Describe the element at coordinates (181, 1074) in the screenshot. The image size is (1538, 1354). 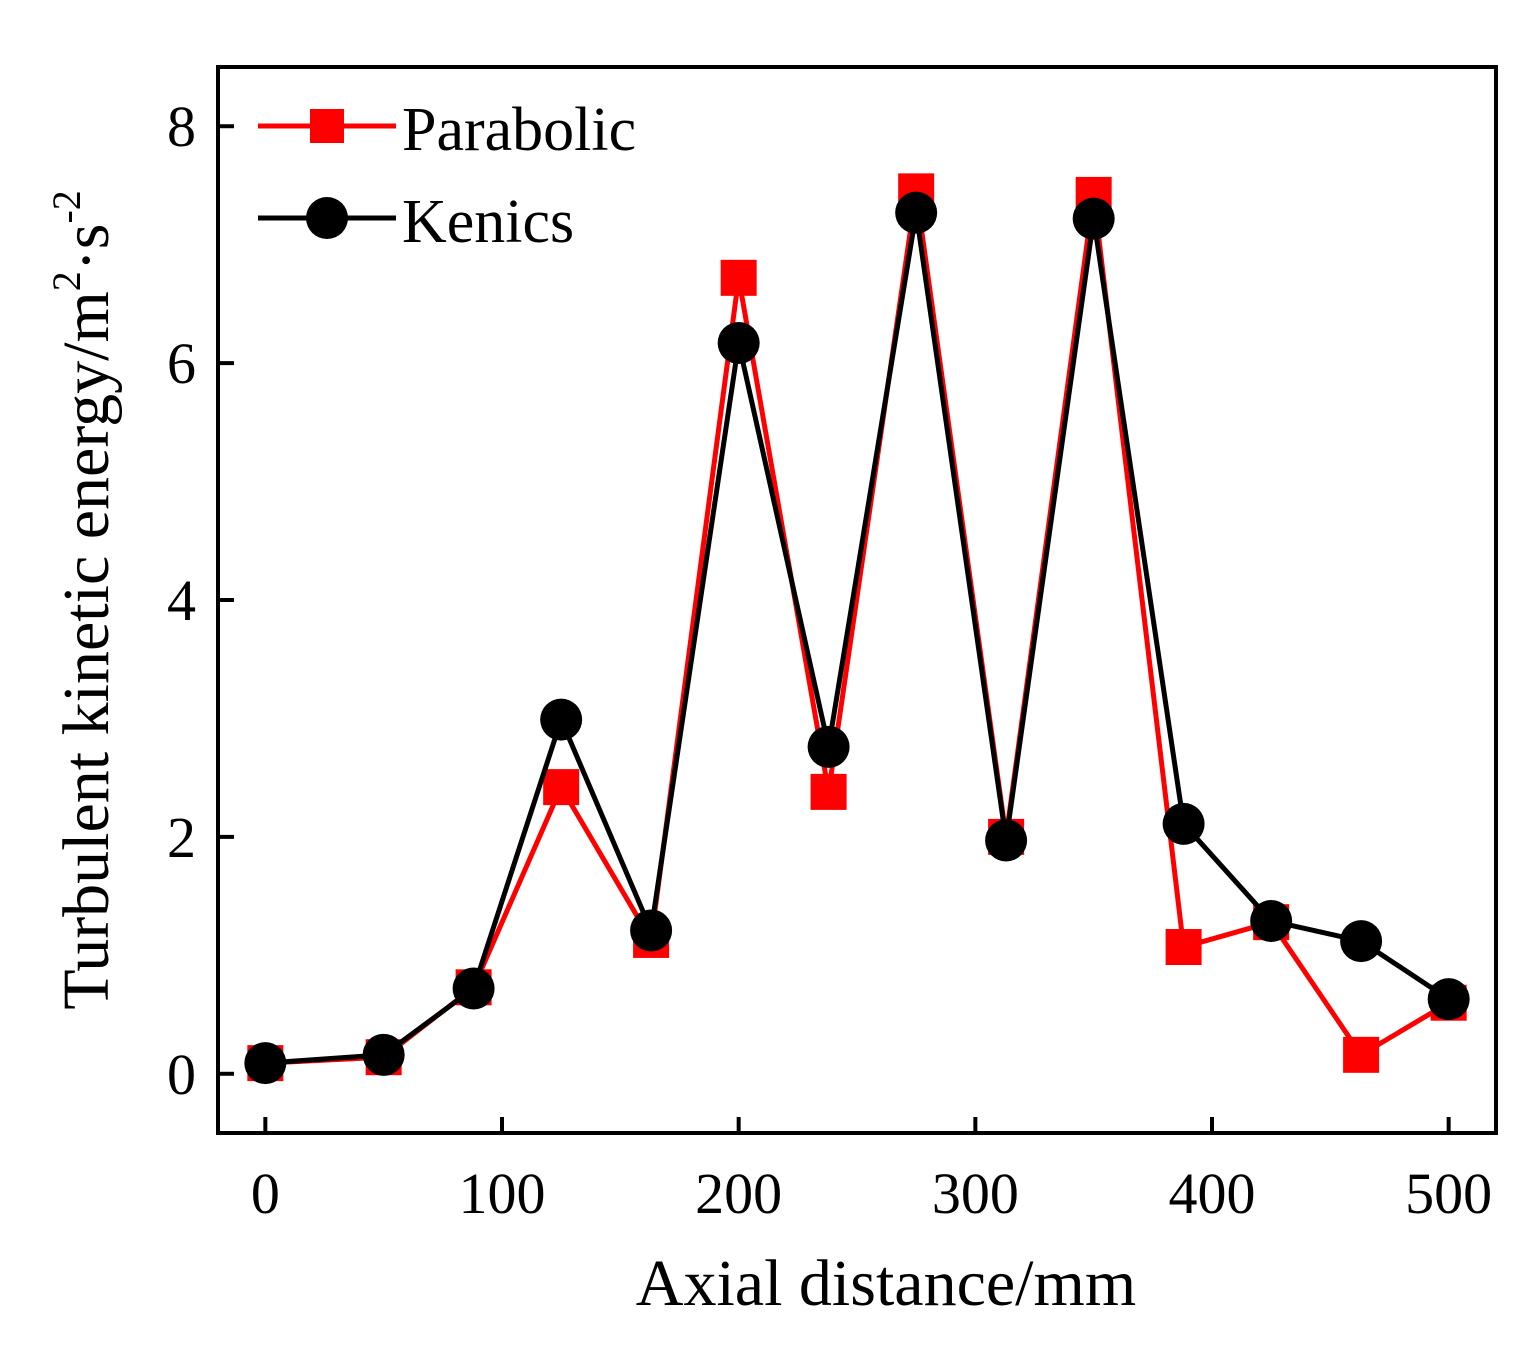
I see `y-tick-label: 0` at that location.